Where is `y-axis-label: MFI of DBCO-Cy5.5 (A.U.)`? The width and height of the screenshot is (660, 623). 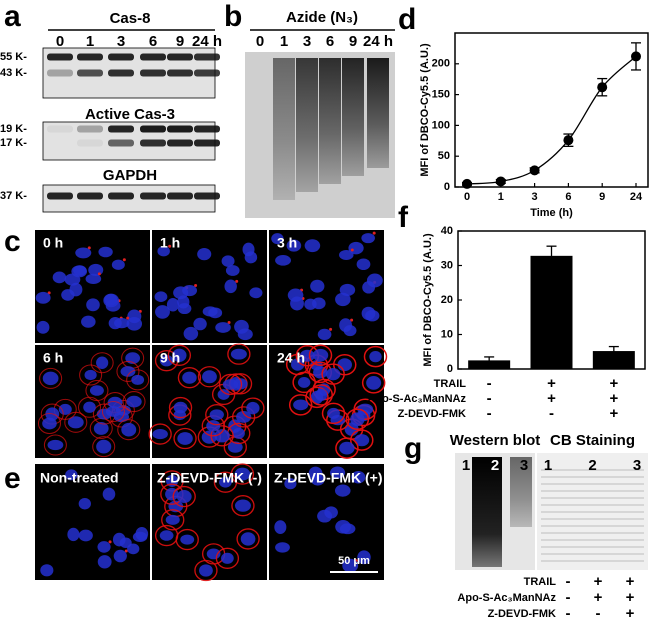
y-axis-label: MFI of DBCO-Cy5.5 (A.U.) is located at coordinates (425, 110).